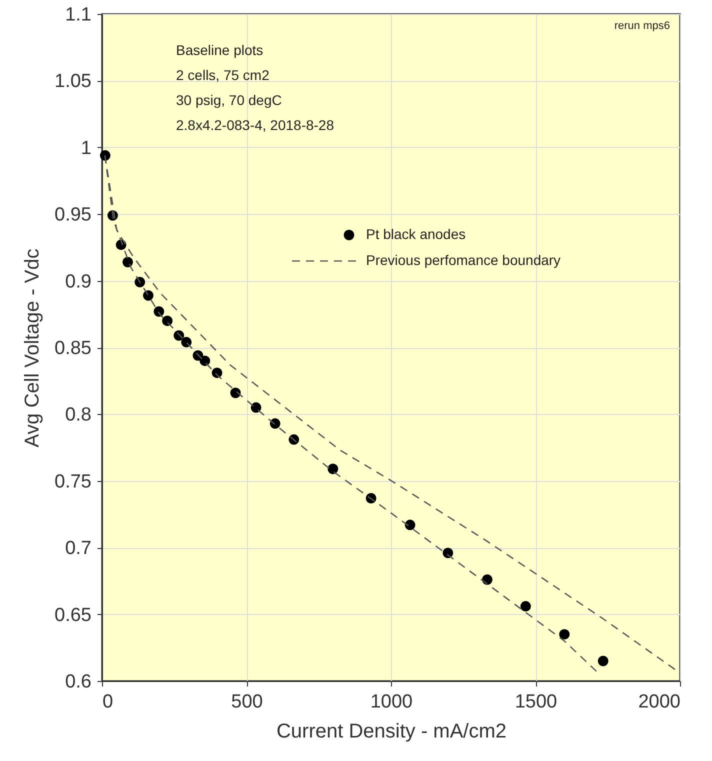 The image size is (712, 761). Describe the element at coordinates (78, 415) in the screenshot. I see `y-tick-label: 0.8` at that location.